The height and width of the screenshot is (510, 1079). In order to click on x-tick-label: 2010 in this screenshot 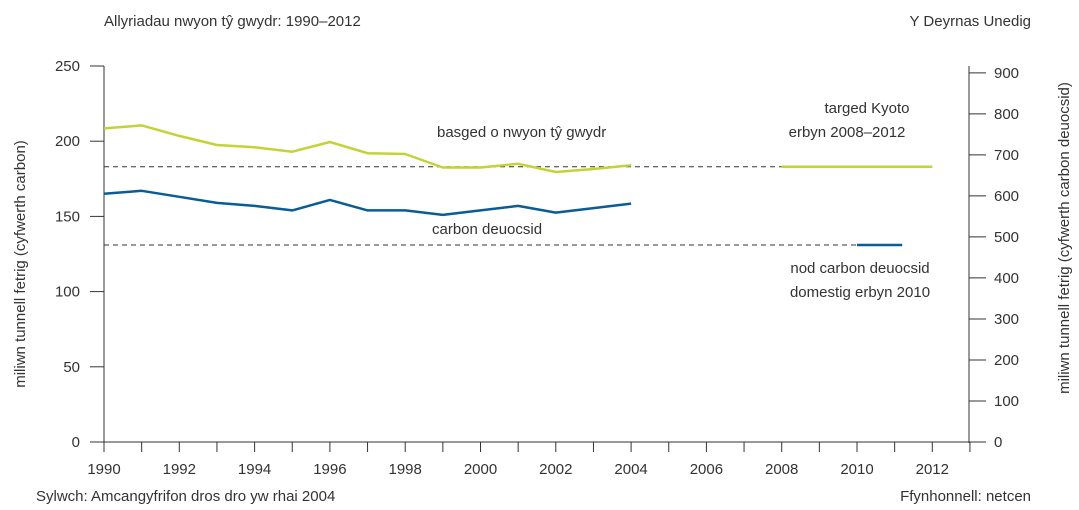, I will do `click(856, 469)`.